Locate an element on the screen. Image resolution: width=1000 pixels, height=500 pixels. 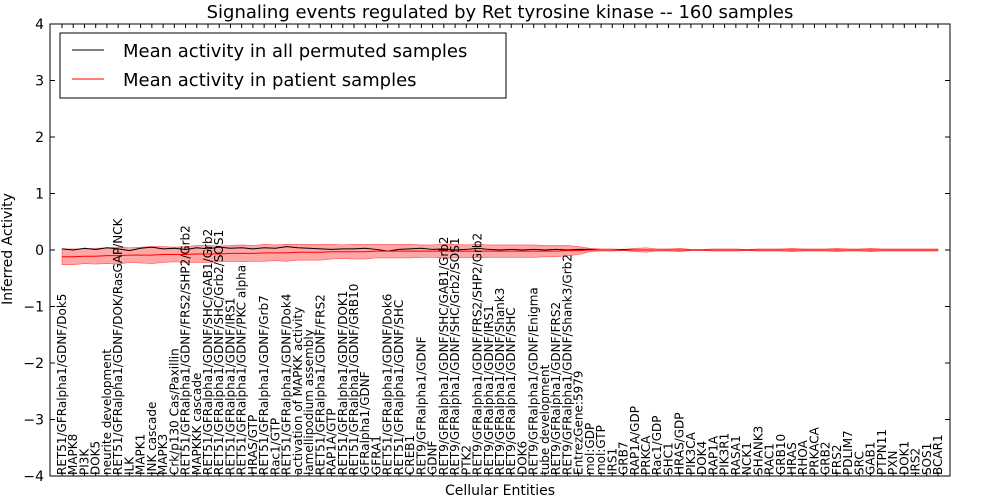
y-tick-label: −3 is located at coordinates (33, 421).